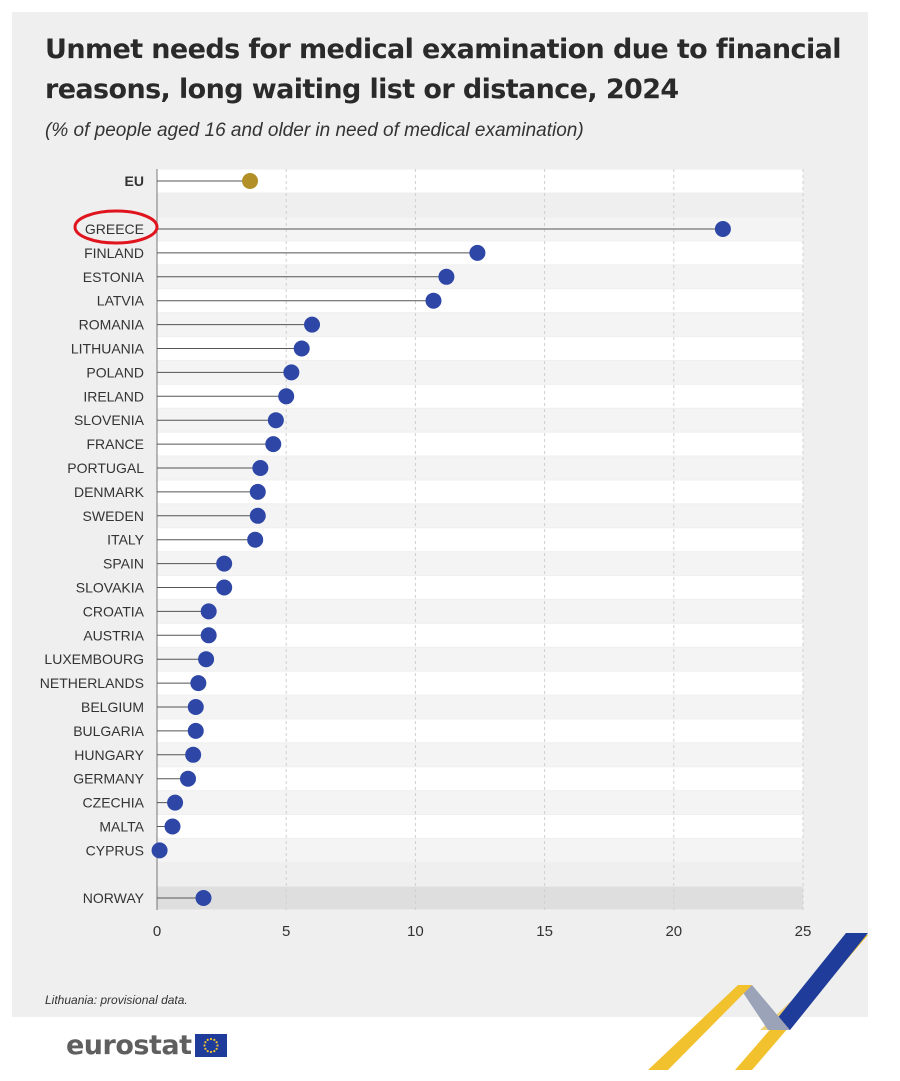 This screenshot has width=900, height=1081. I want to click on category-label: FINLAND, so click(114, 253).